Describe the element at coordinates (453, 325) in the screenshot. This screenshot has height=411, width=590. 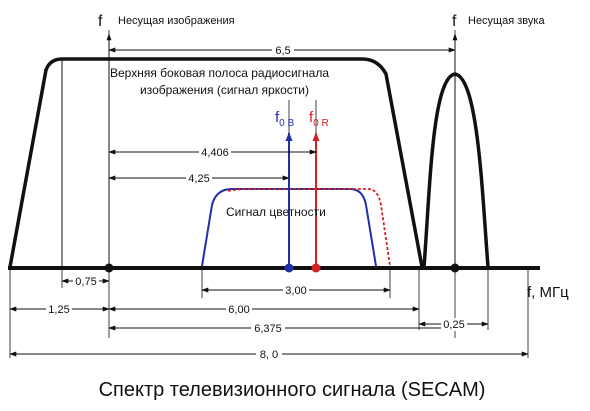
I see `dim-0-25: 0,25` at that location.